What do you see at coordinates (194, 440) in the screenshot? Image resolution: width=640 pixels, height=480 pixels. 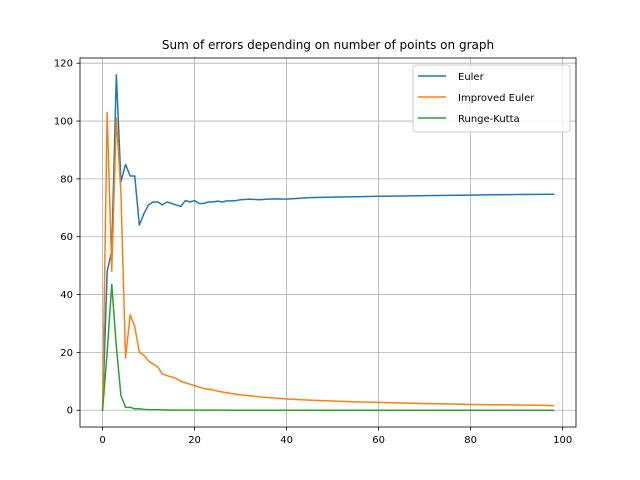 I see `x-tick-label: 20` at bounding box center [194, 440].